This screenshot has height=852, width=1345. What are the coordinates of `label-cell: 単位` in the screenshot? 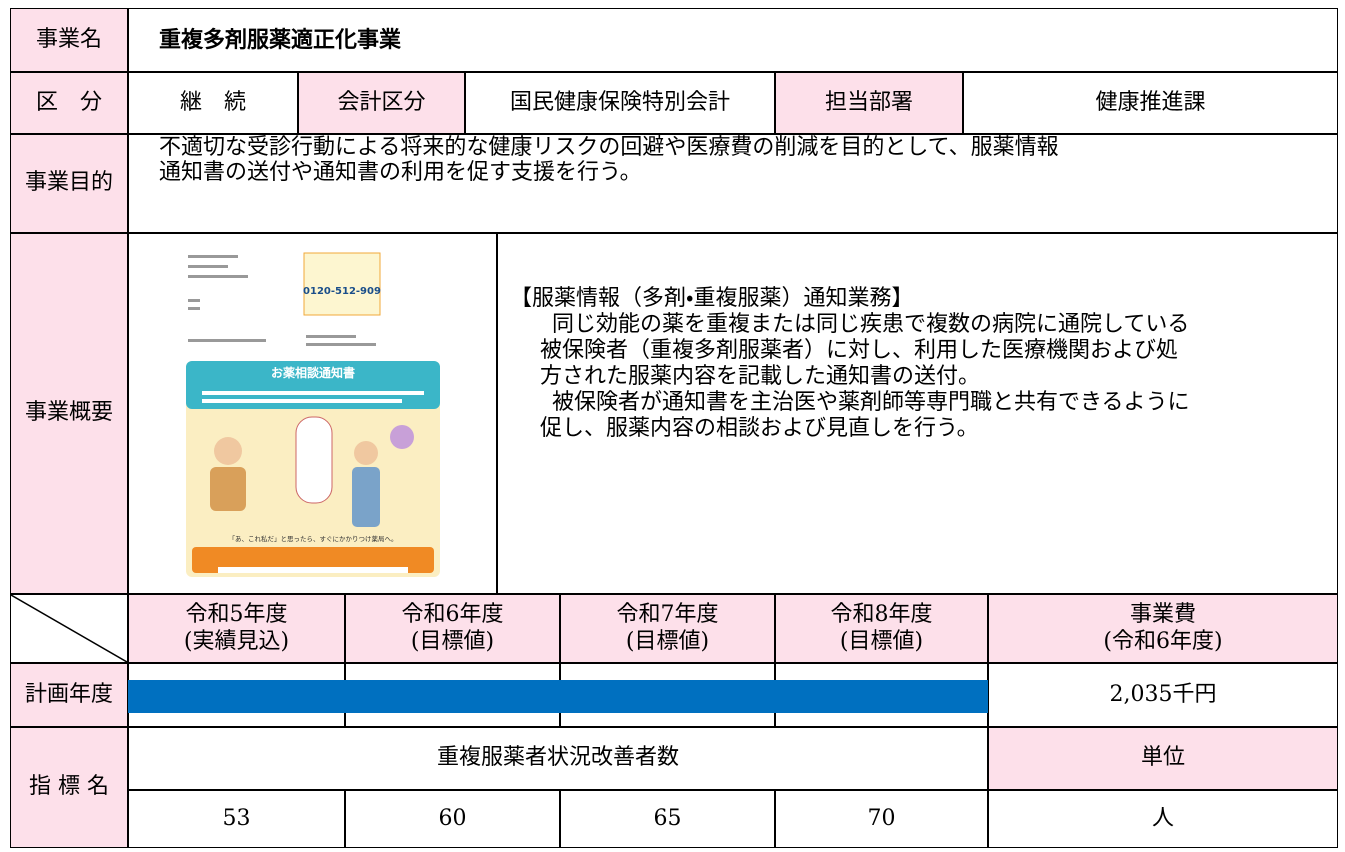 It's located at (1163, 758).